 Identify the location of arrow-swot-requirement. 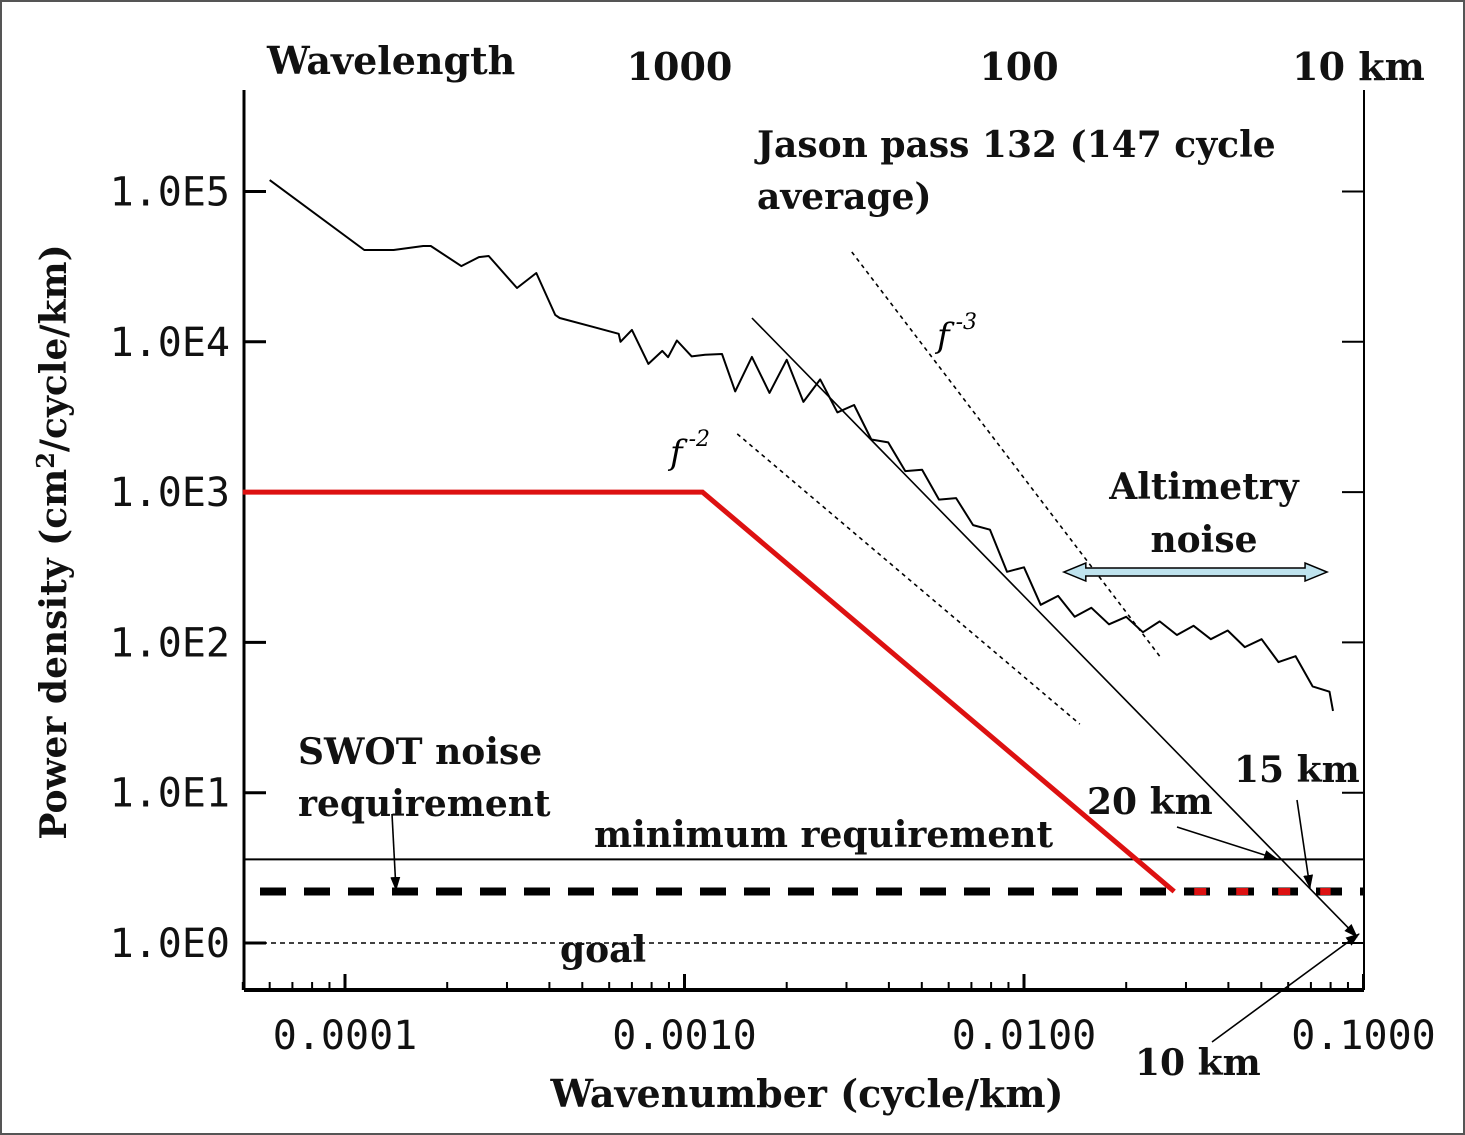
(395, 852).